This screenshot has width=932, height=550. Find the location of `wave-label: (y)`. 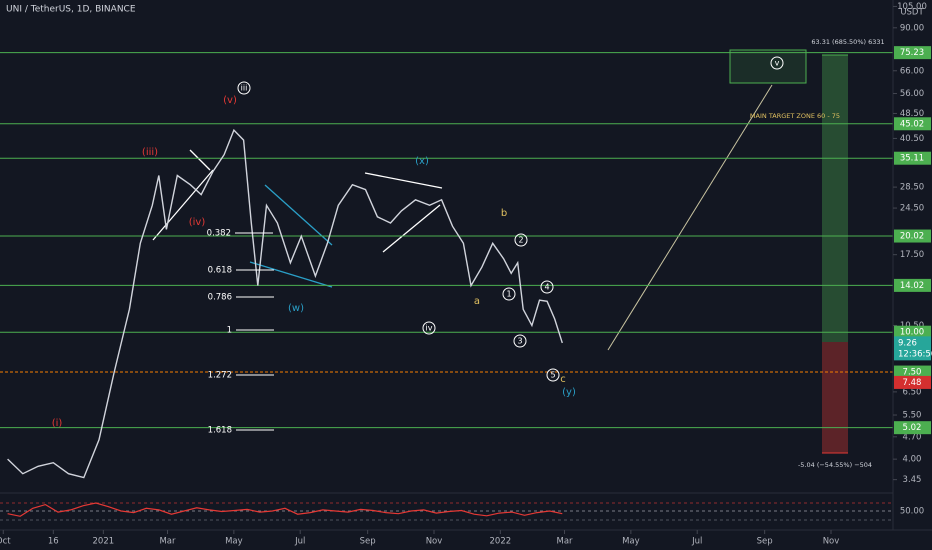

wave-label: (y) is located at coordinates (569, 392).